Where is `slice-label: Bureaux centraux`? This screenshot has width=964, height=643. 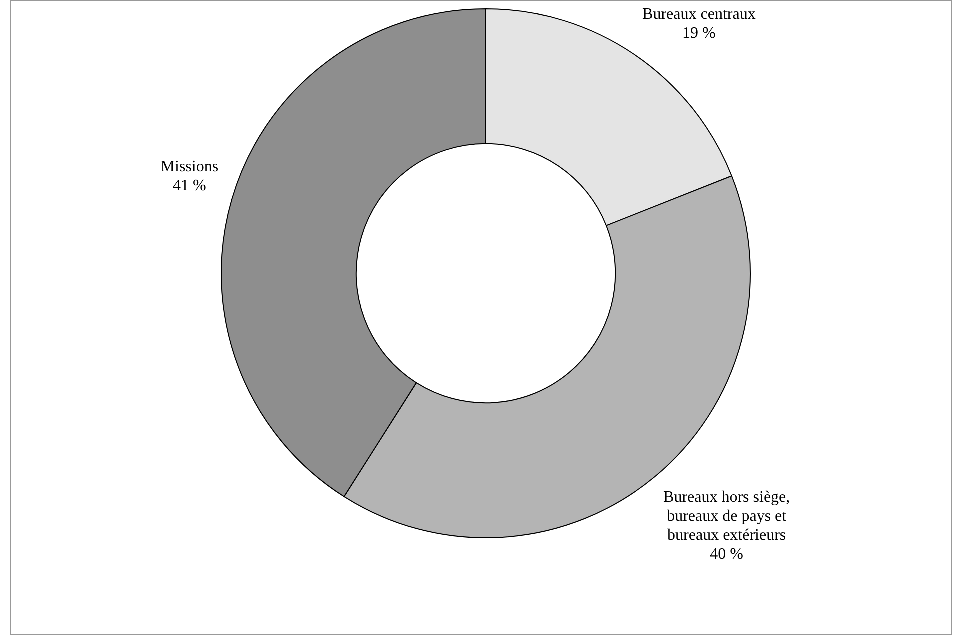
slice-label: Bureaux centraux is located at coordinates (699, 14).